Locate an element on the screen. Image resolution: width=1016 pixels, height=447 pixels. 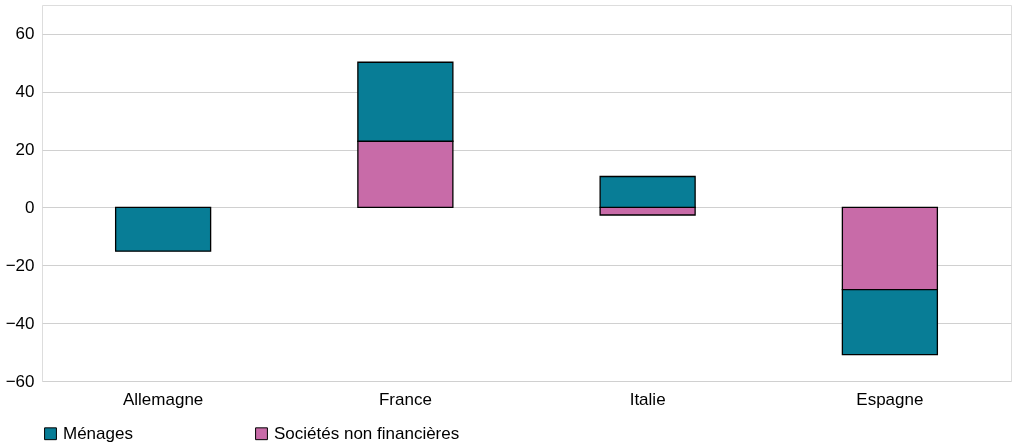
y-tick-label: −20 is located at coordinates (20, 265).